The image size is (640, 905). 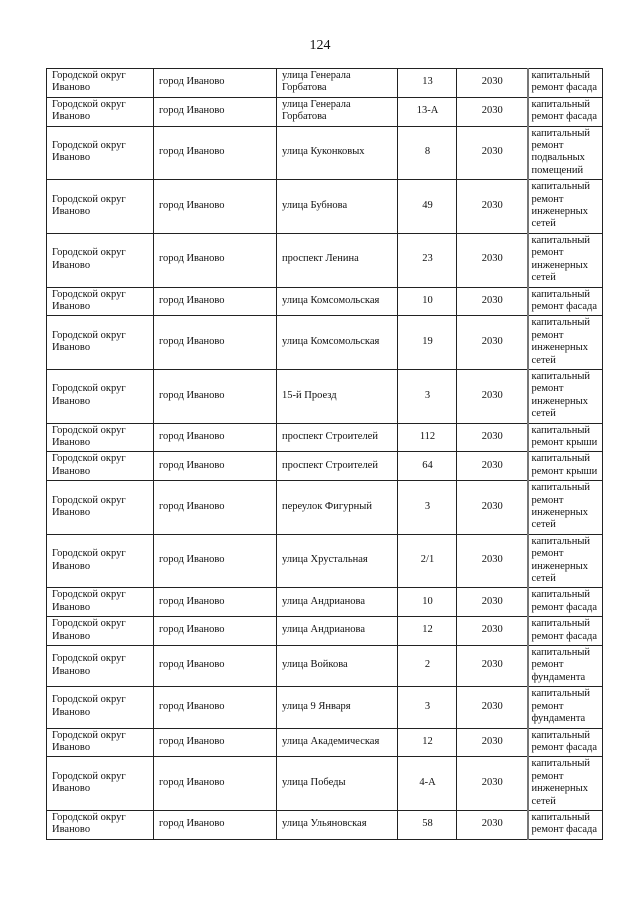 I want to click on house-number-cell: 2, so click(x=427, y=666).